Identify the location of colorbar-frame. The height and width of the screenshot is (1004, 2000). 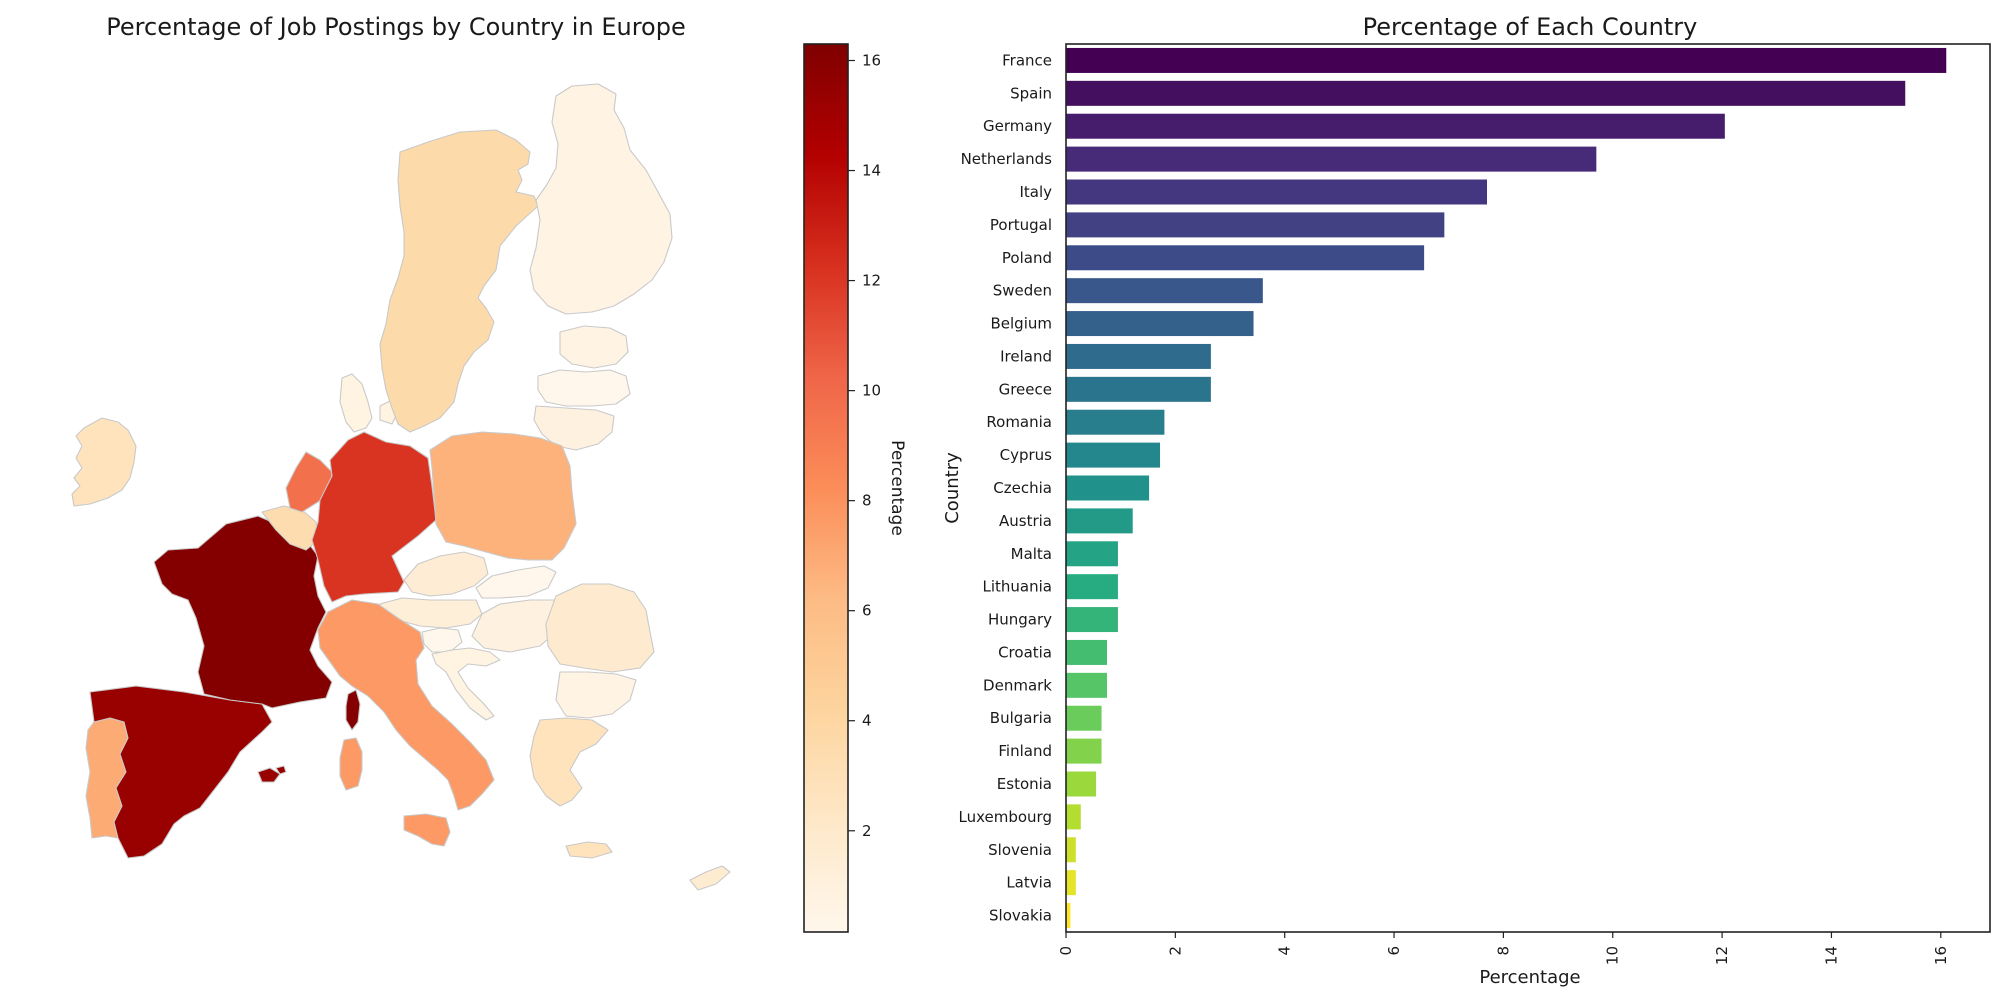
(826, 488).